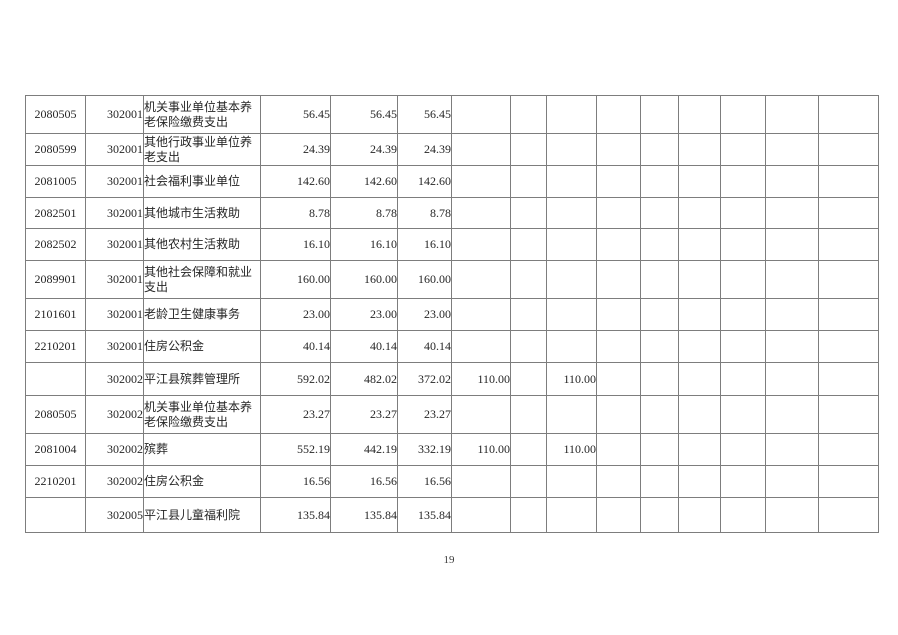  Describe the element at coordinates (55, 213) in the screenshot. I see `cell-subject-code: 2082501` at that location.